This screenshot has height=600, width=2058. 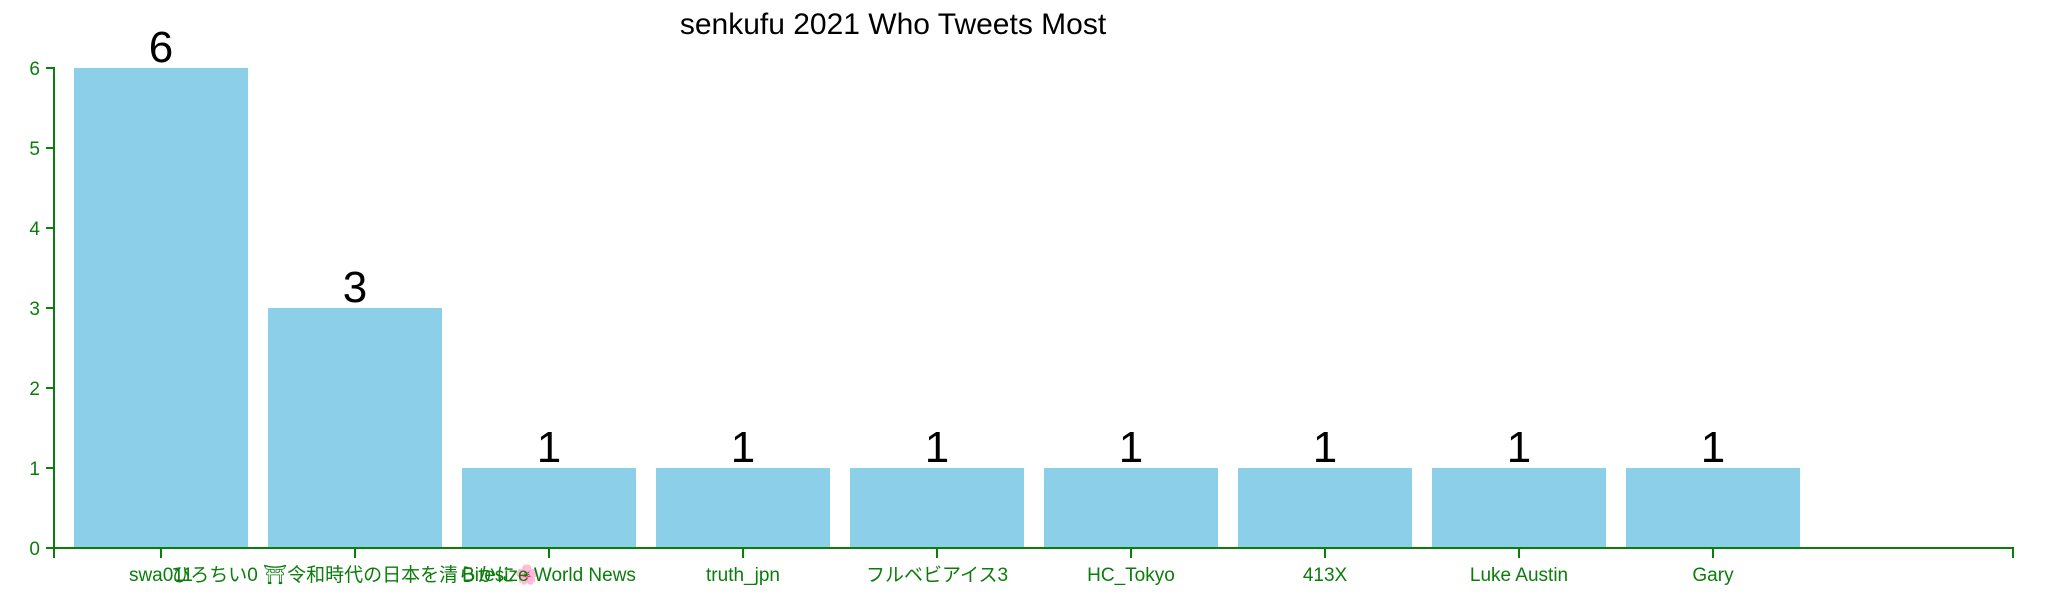 I want to click on y-axis: 0 1 2 3 4 5 6, so click(x=42, y=309).